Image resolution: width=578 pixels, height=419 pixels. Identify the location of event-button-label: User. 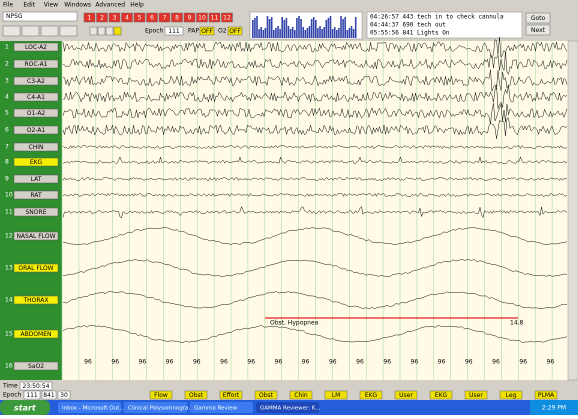
(476, 395).